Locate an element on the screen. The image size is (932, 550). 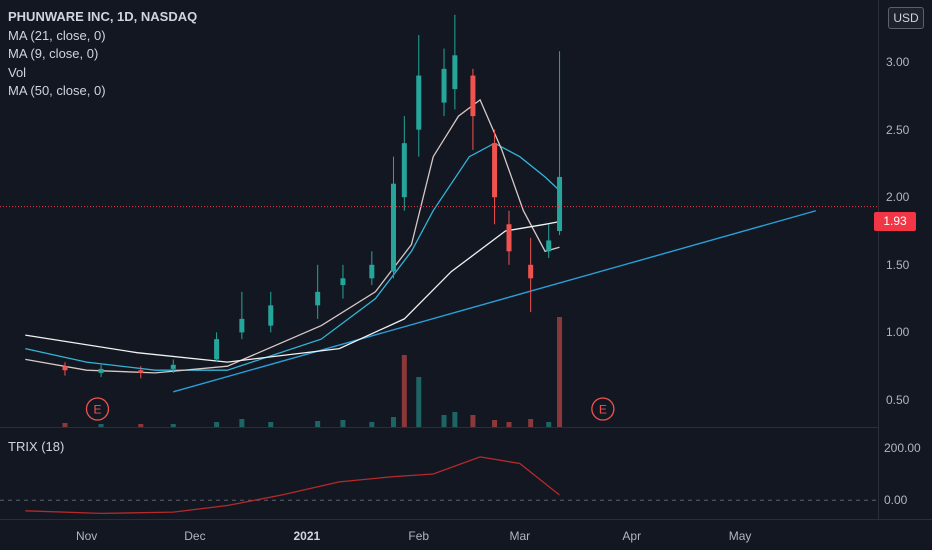
symbol-title: PHUNWARE INC, 1D, NASDAQ is located at coordinates (103, 16).